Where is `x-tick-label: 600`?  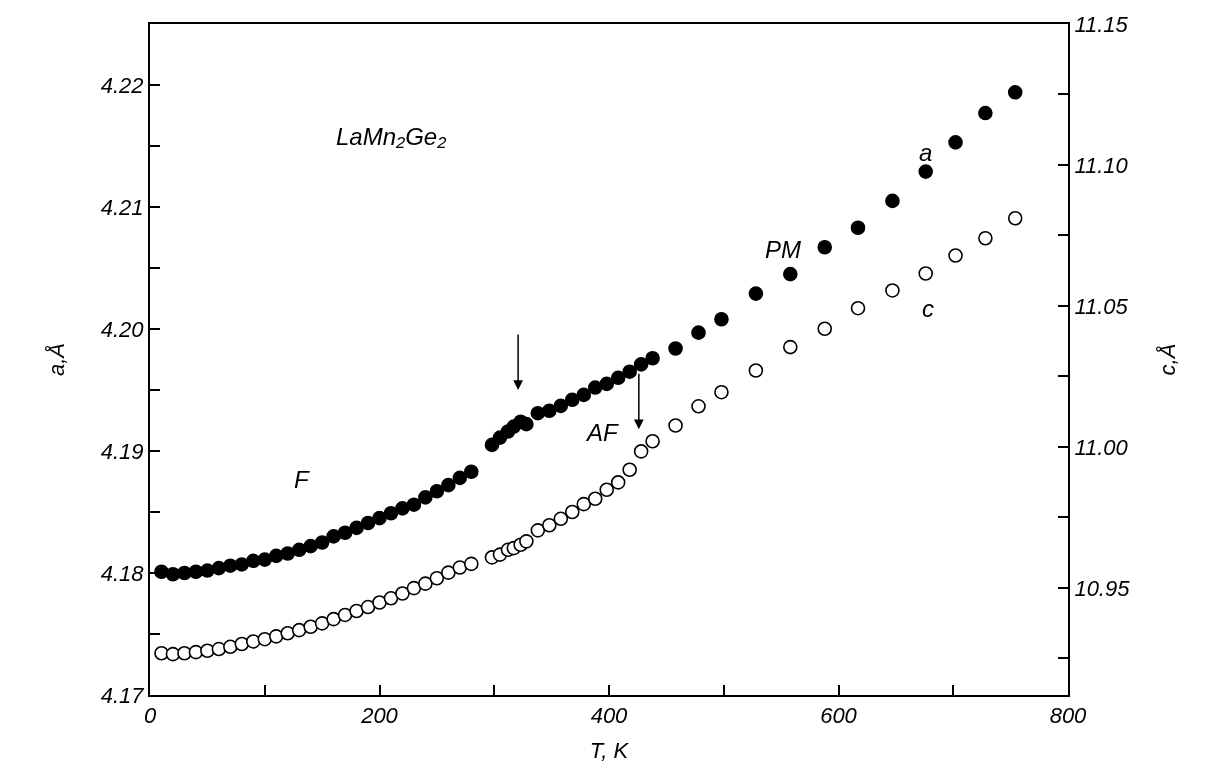
x-tick-label: 600 is located at coordinates (839, 716).